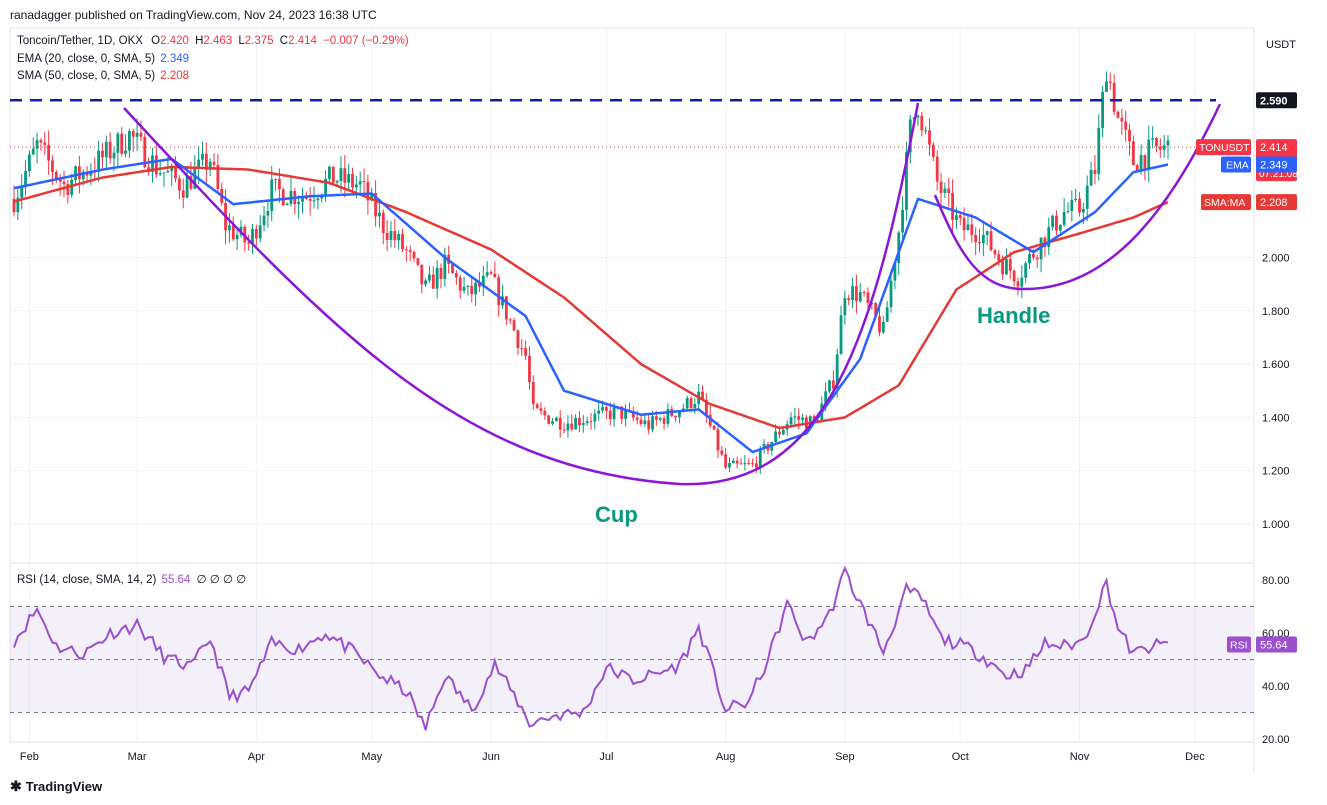 Image resolution: width=1327 pixels, height=805 pixels. Describe the element at coordinates (1274, 646) in the screenshot. I see `rsi-value-badge-text: 55.64` at that location.